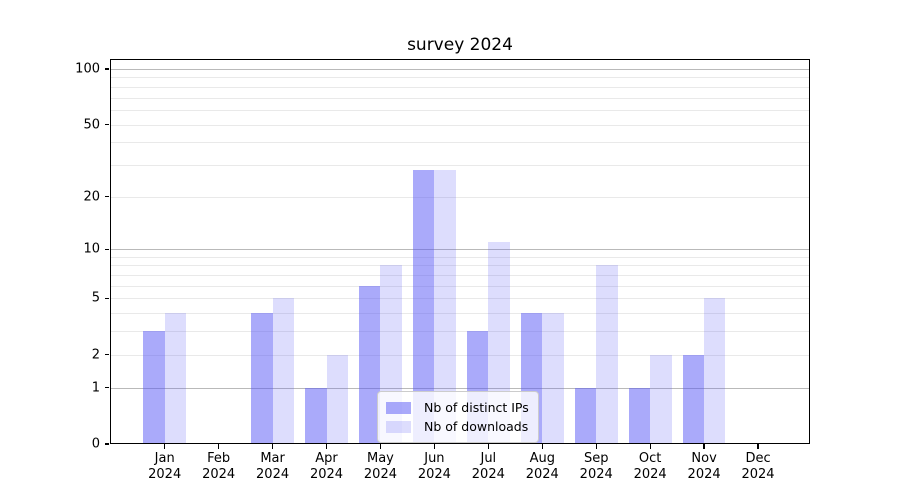 Image resolution: width=900 pixels, height=500 pixels. What do you see at coordinates (758, 458) in the screenshot?
I see `x-tick-label-month: Dec` at bounding box center [758, 458].